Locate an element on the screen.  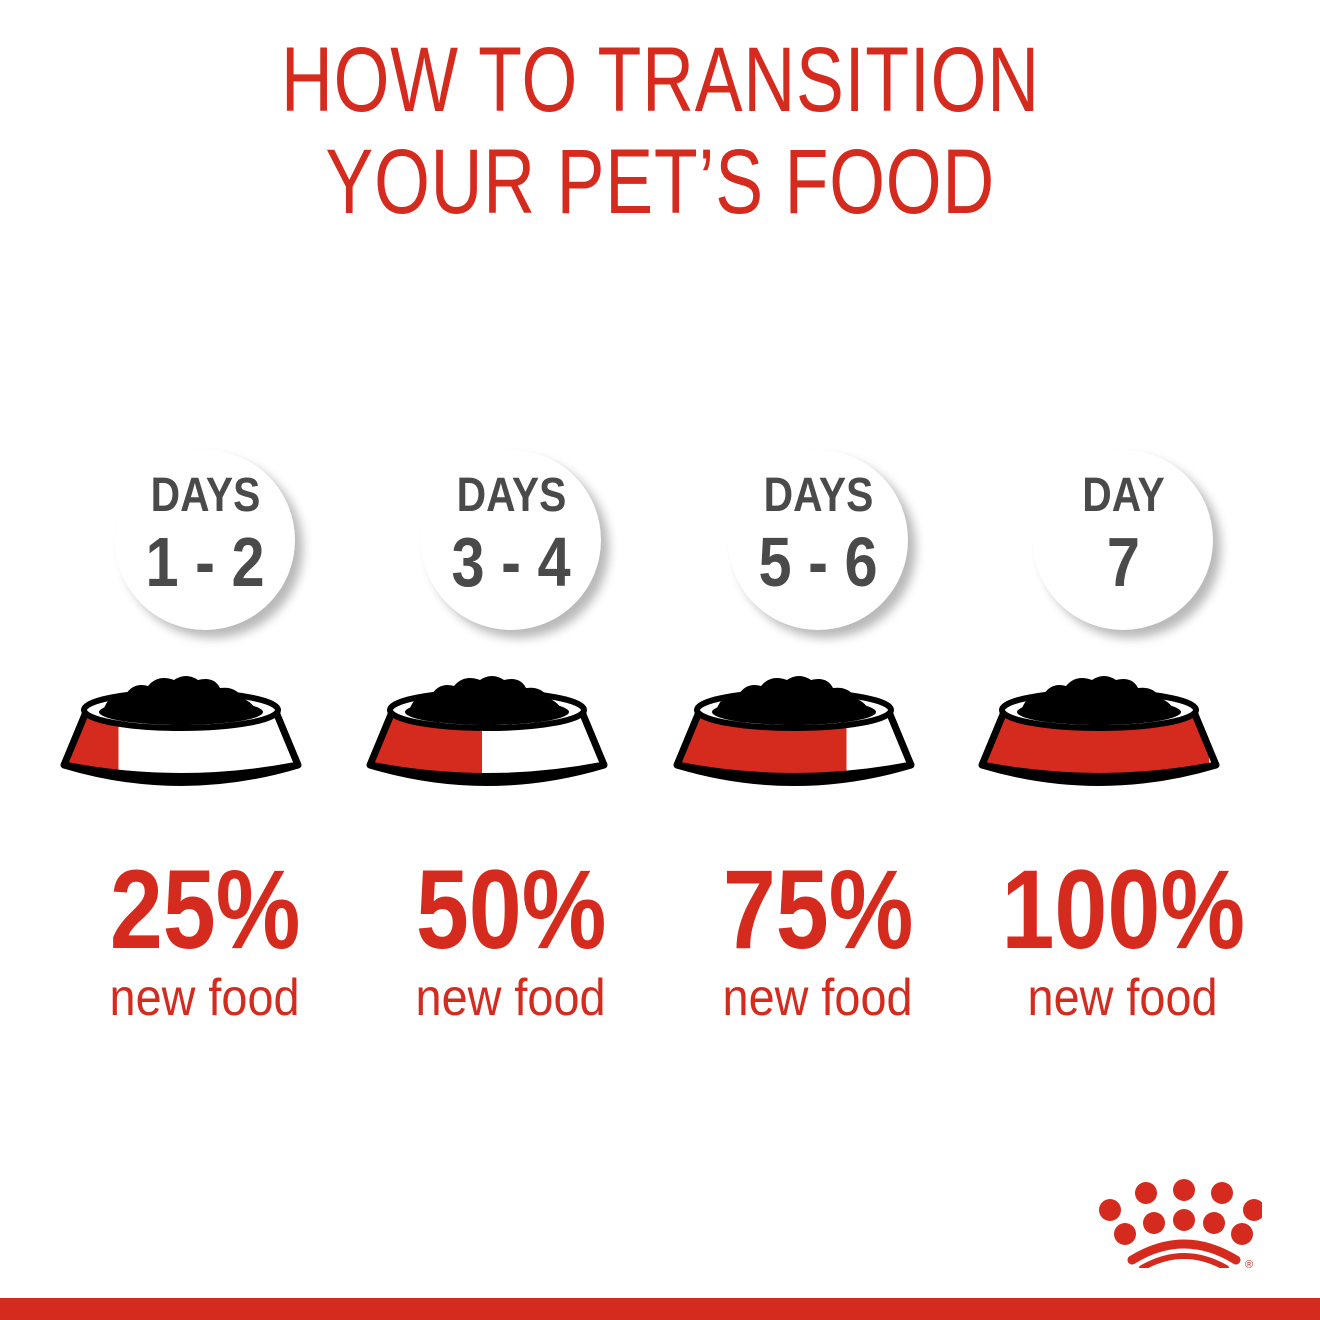
transition-step: DAYS 5 - 6 75% new food is located at coordinates (832, 740).